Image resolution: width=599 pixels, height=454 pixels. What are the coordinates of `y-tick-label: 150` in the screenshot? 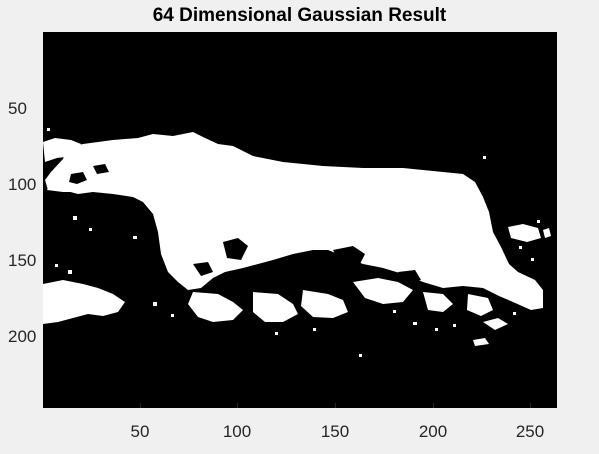 It's located at (22, 260).